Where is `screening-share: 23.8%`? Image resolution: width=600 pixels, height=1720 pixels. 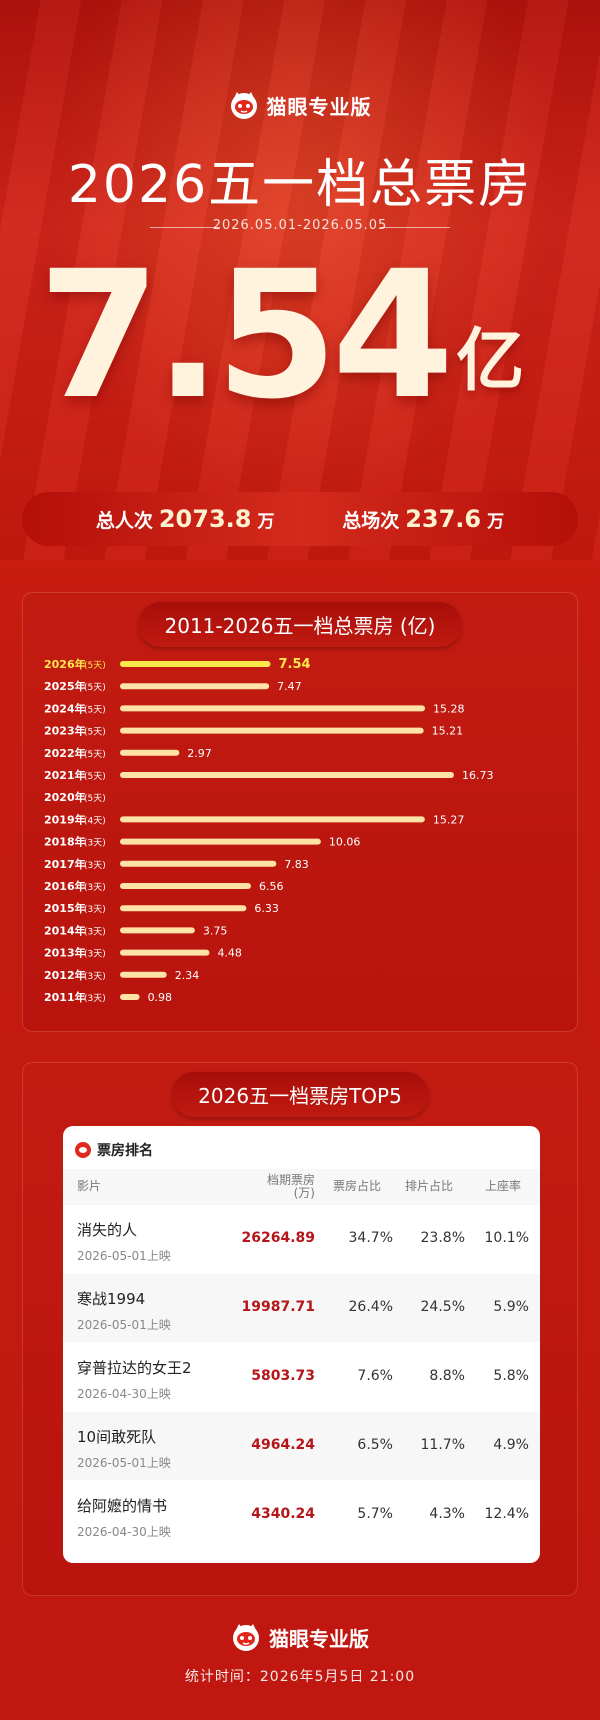
screening-share: 23.8% is located at coordinates (442, 1238).